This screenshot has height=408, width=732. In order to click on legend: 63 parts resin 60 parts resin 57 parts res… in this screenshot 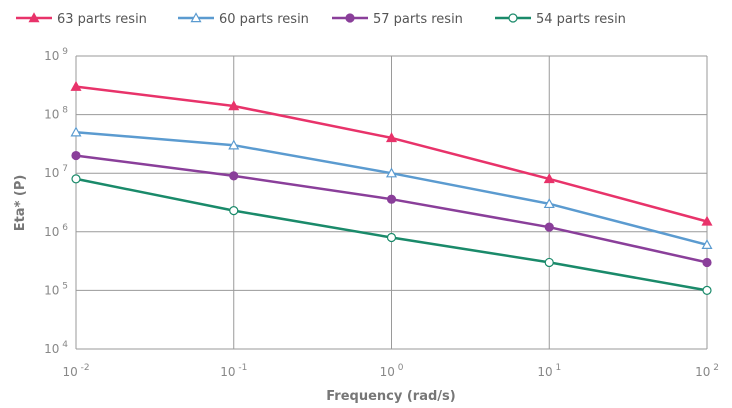, I will do `click(321, 19)`.